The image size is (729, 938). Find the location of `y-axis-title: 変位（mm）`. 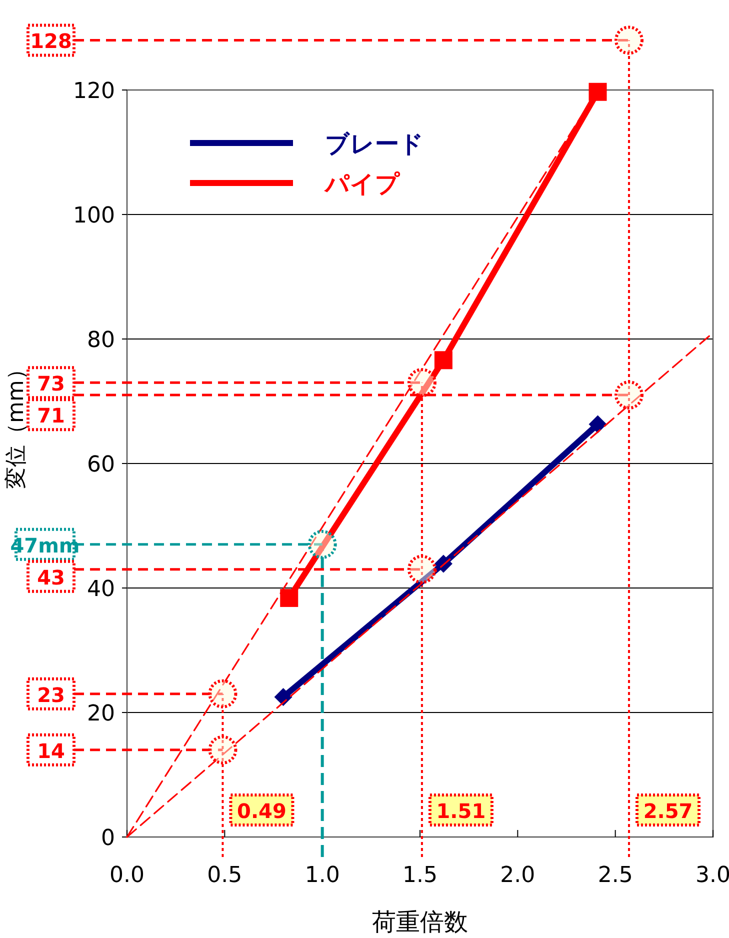

y-axis-title: 変位（mm） is located at coordinates (16, 423).